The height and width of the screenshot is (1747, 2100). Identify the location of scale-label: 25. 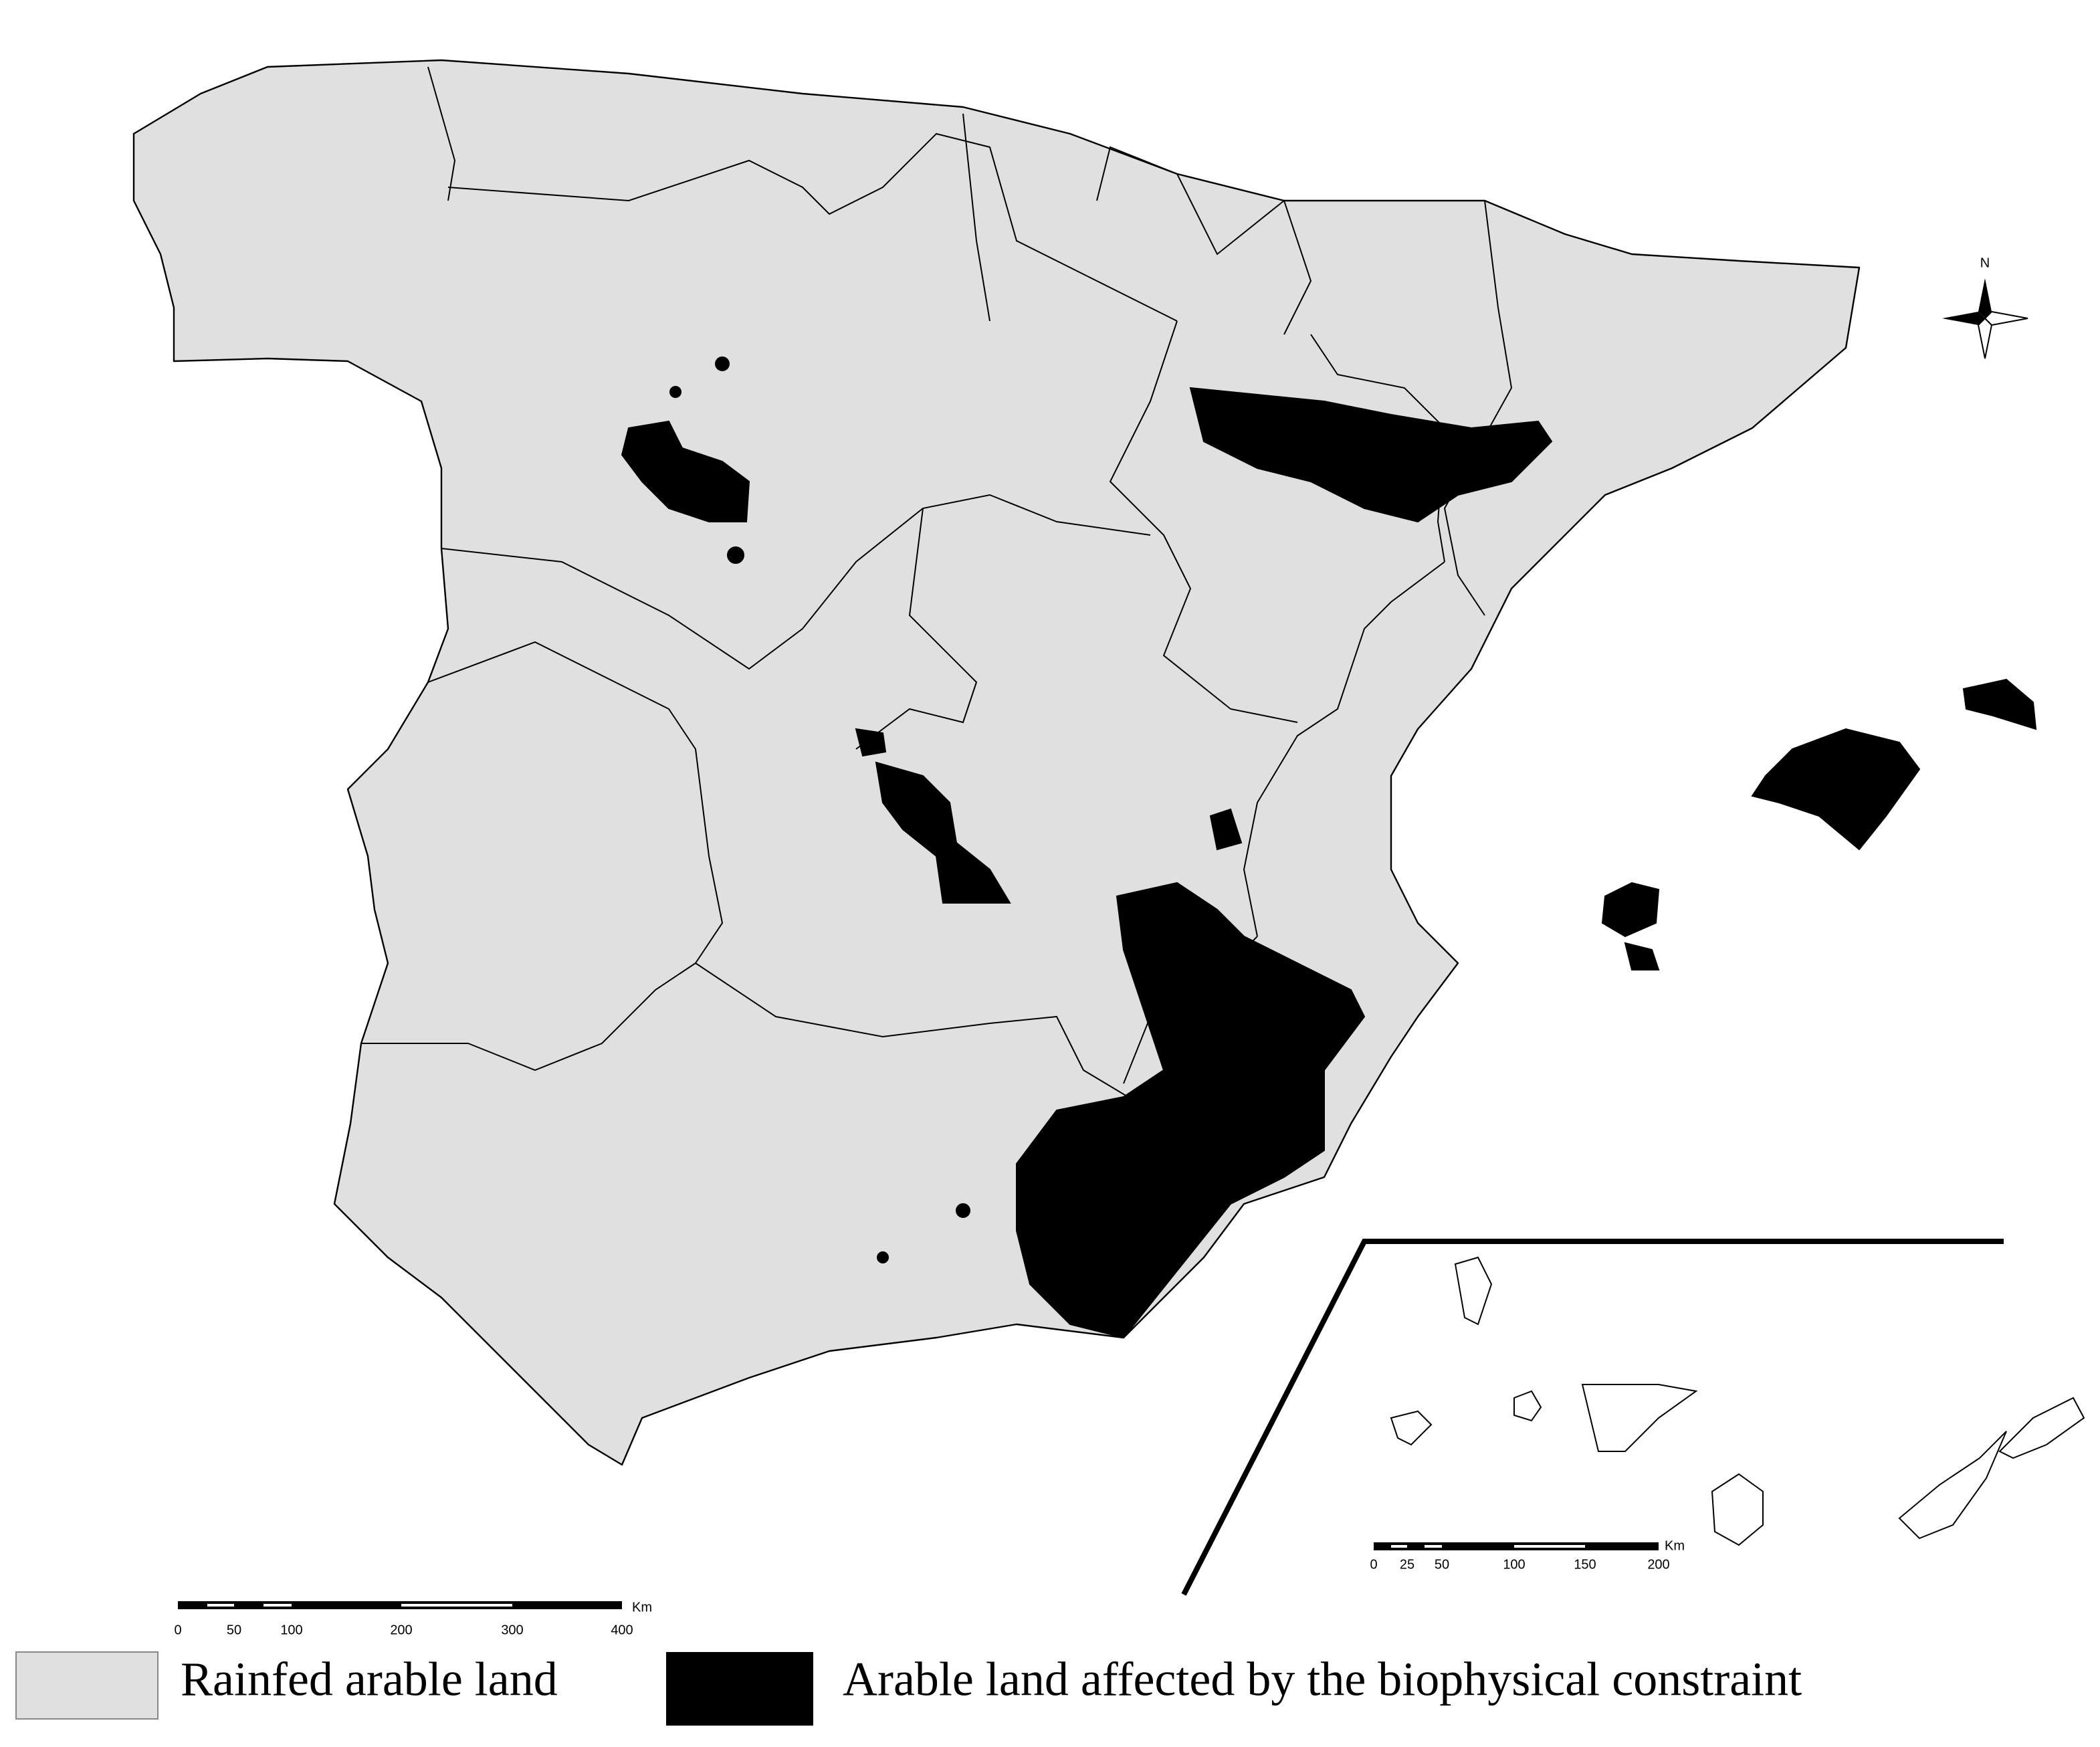
(1407, 1565).